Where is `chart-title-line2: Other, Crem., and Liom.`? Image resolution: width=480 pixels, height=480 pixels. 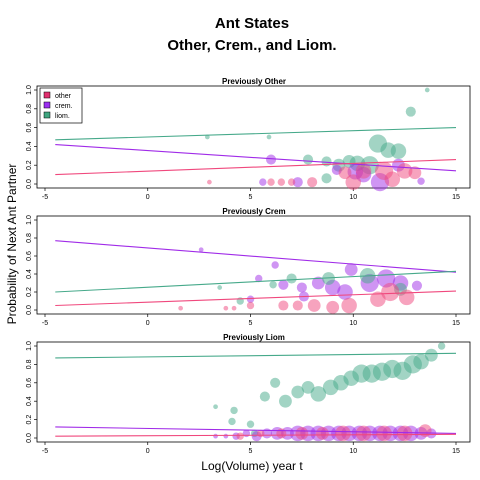
chart-title-line2: Other, Crem., and Liom. is located at coordinates (251, 45).